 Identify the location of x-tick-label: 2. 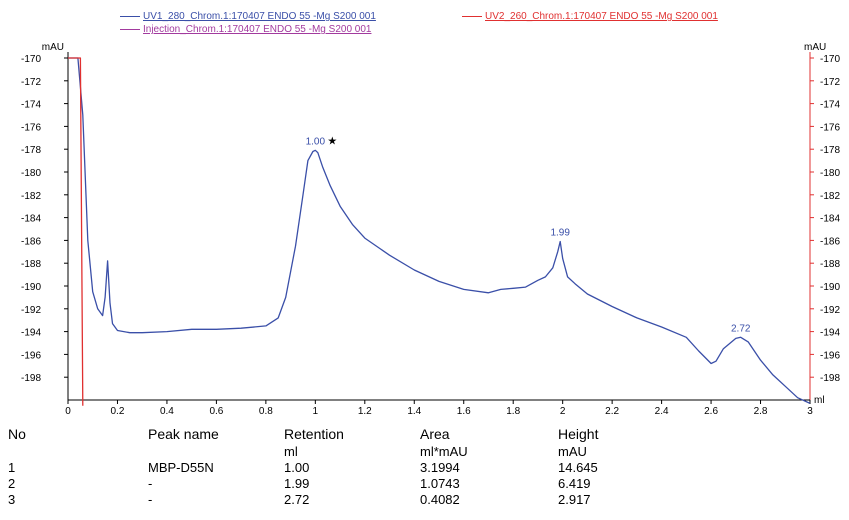
(563, 411).